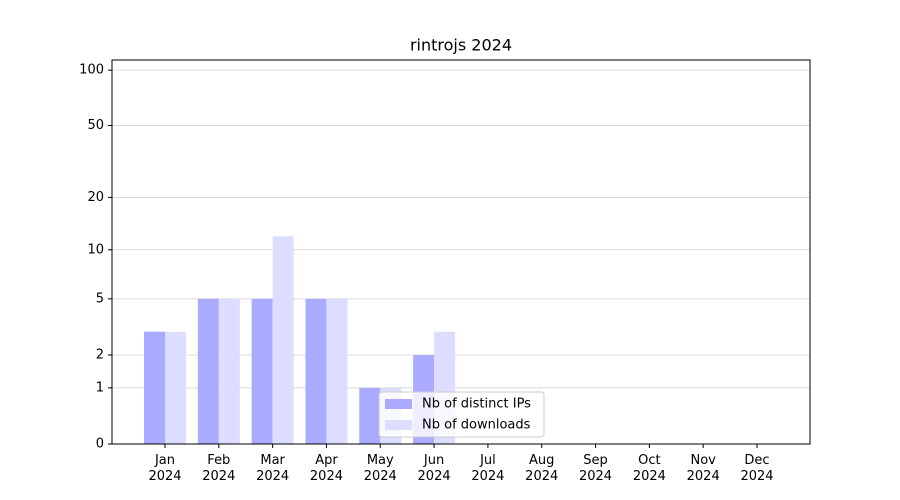 The height and width of the screenshot is (500, 900). Describe the element at coordinates (165, 468) in the screenshot. I see `x-tick-label: Jan 2024` at that location.